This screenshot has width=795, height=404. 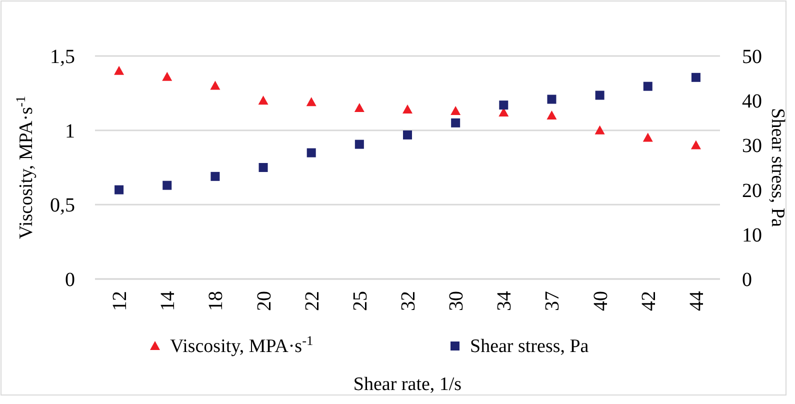 What do you see at coordinates (697, 301) in the screenshot?
I see `x-tick-label: 44` at bounding box center [697, 301].